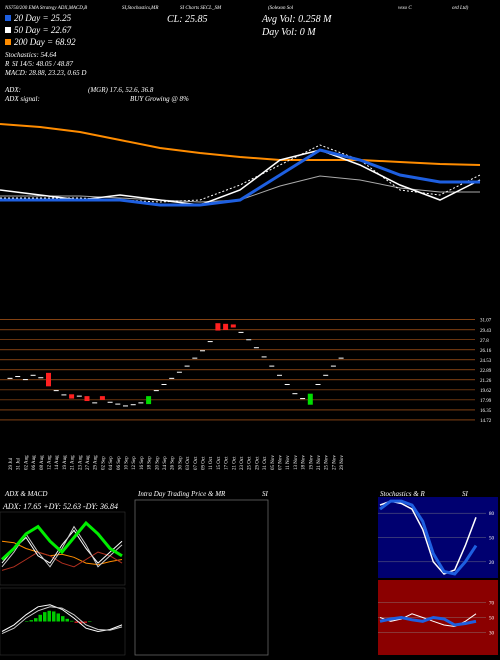  What do you see at coordinates (134, 463) in the screenshot?
I see `date-label: 12 Sep` at bounding box center [134, 463].